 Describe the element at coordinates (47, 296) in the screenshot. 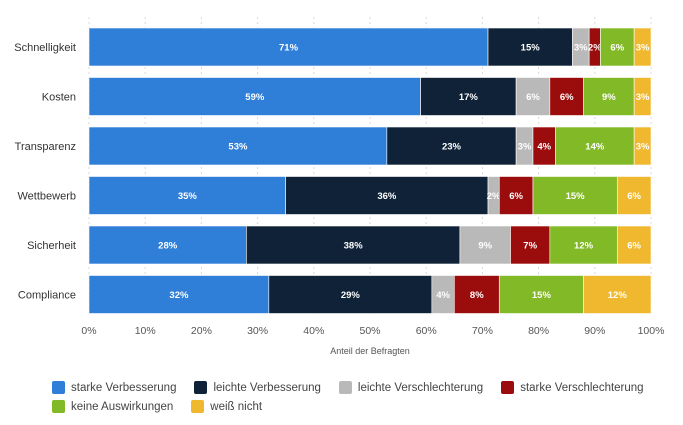

I see `category-label: Compliance` at that location.